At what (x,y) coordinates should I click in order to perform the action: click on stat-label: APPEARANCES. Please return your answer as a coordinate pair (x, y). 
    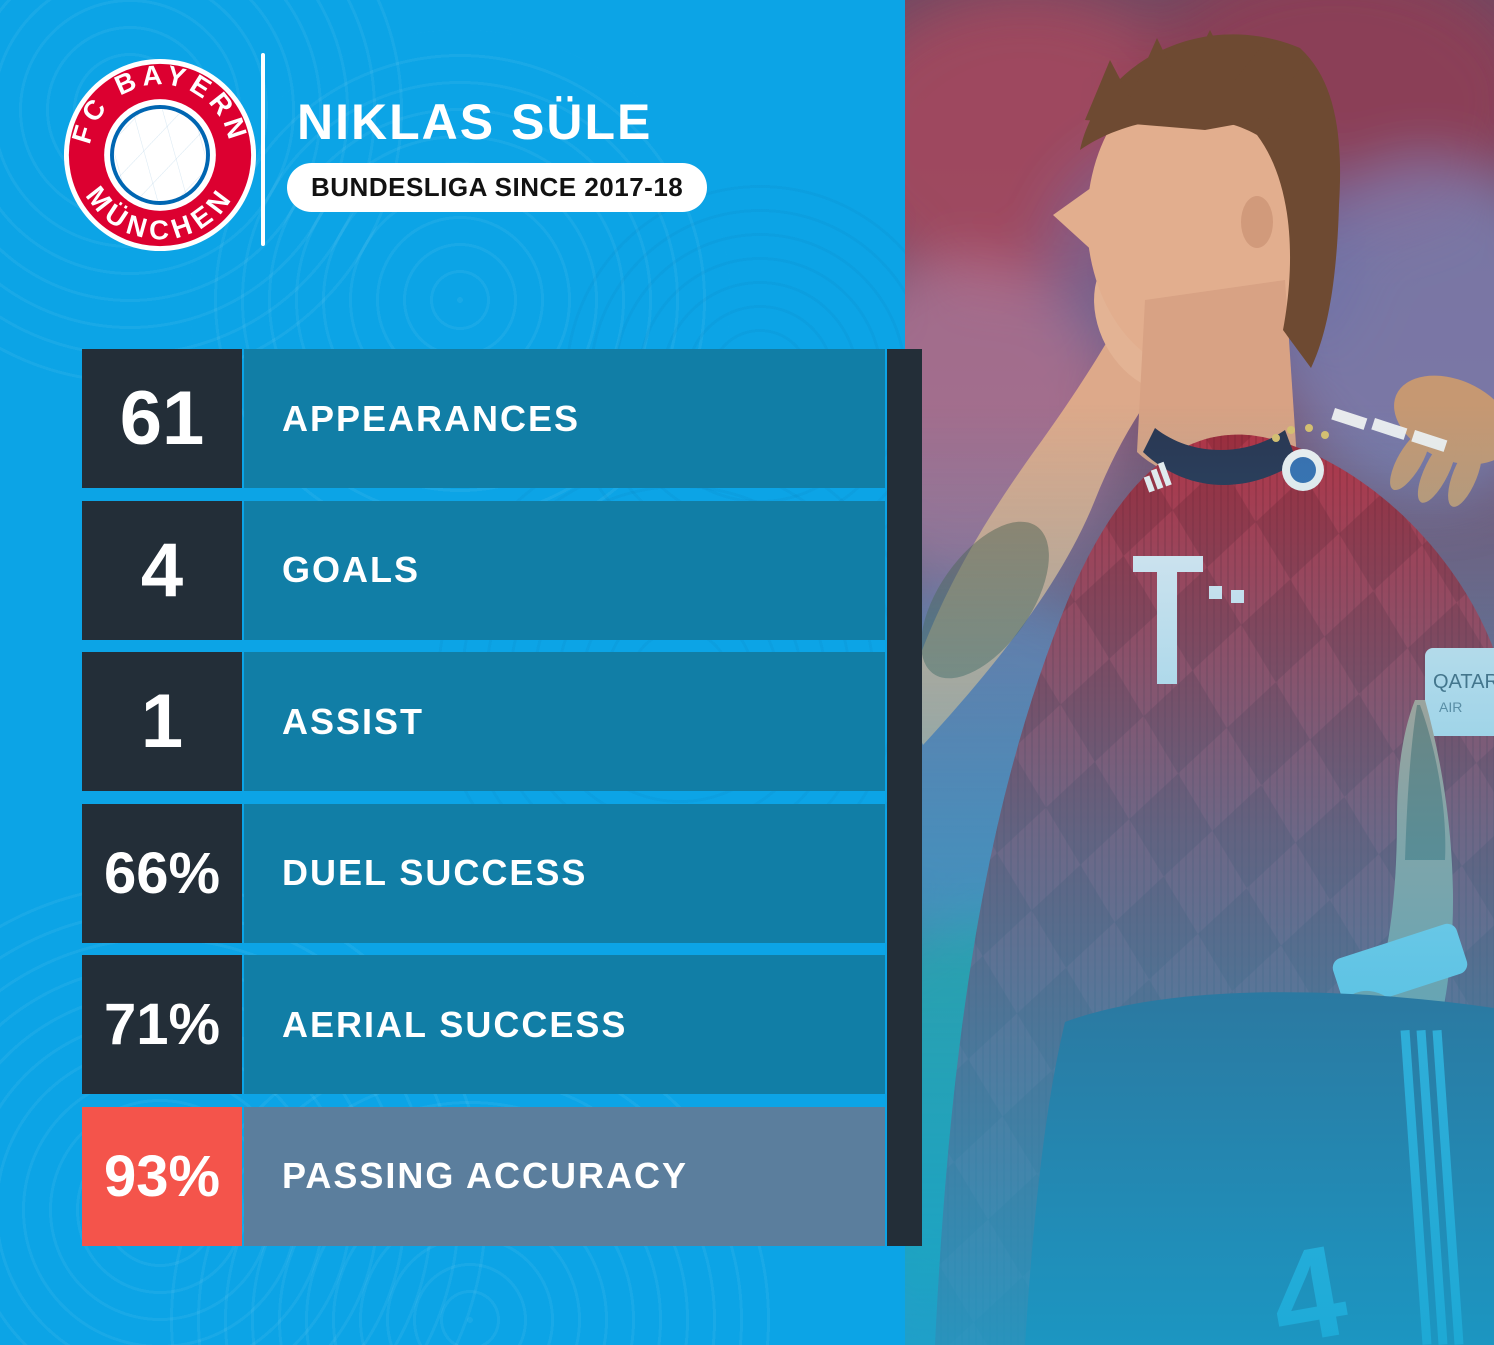
    Looking at the image, I should click on (431, 418).